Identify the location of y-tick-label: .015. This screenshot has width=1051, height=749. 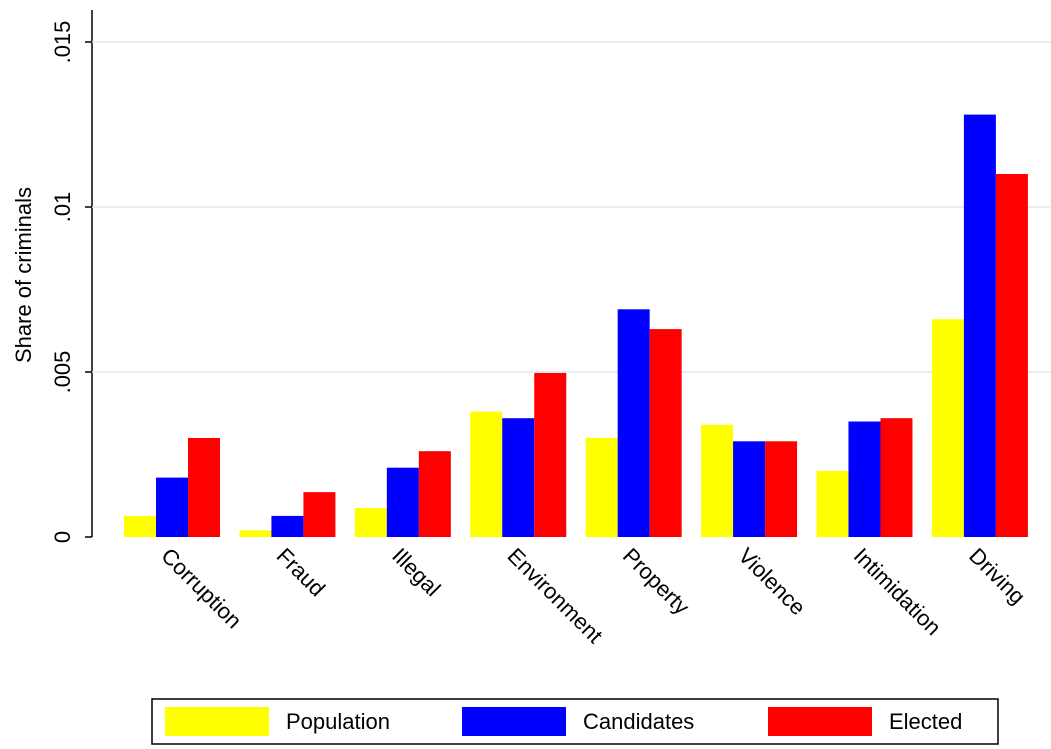
(62, 42).